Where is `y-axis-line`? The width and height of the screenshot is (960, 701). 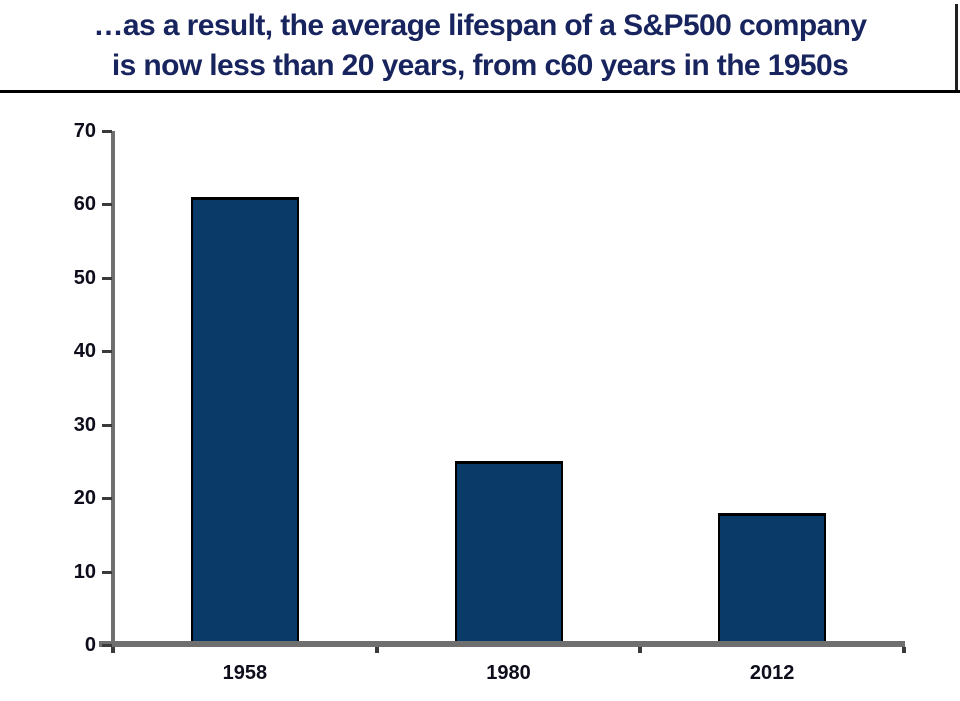
y-axis-line is located at coordinates (113, 389).